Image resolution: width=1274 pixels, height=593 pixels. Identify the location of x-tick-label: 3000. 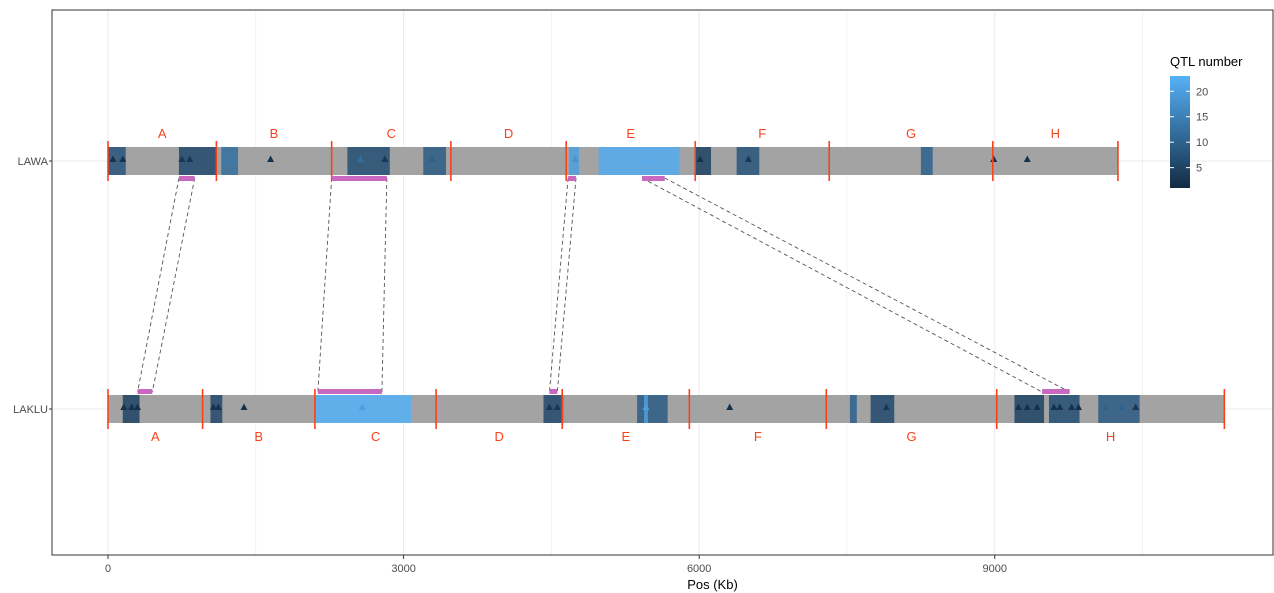
(403, 569).